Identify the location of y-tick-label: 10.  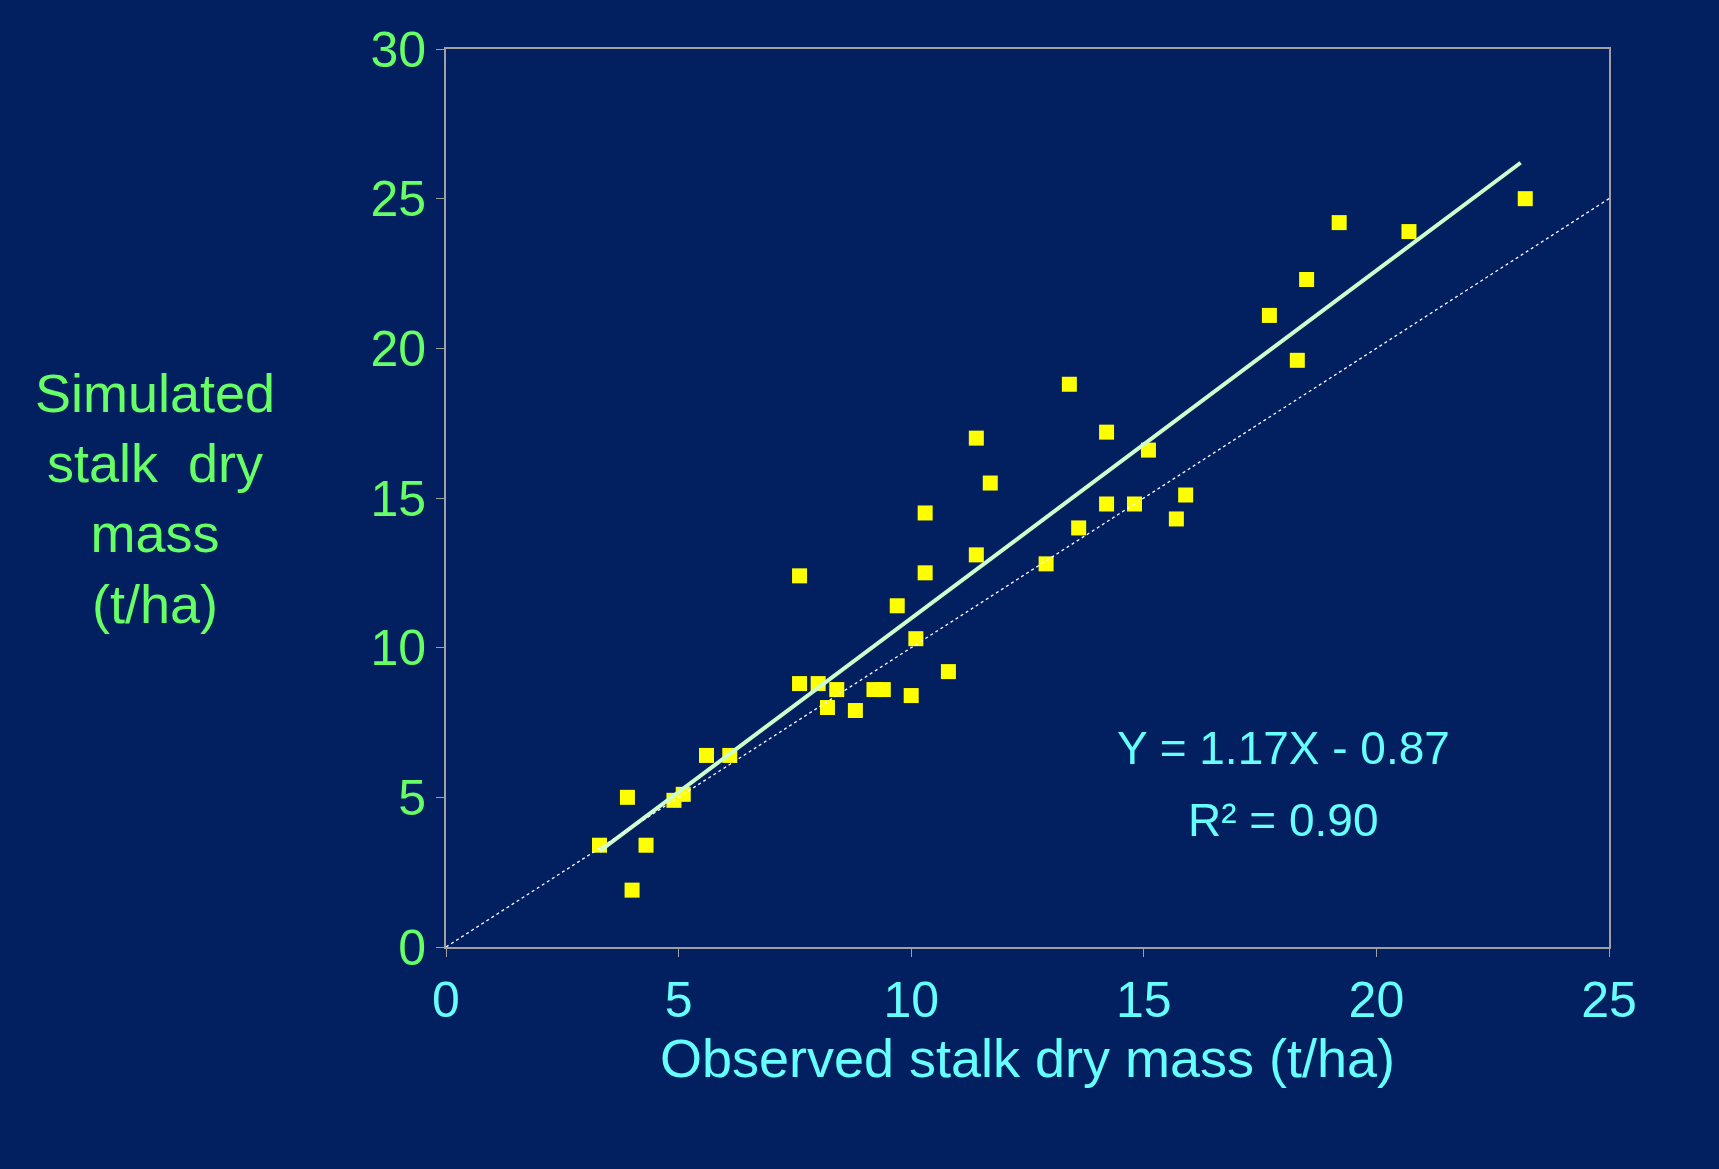
(398, 648).